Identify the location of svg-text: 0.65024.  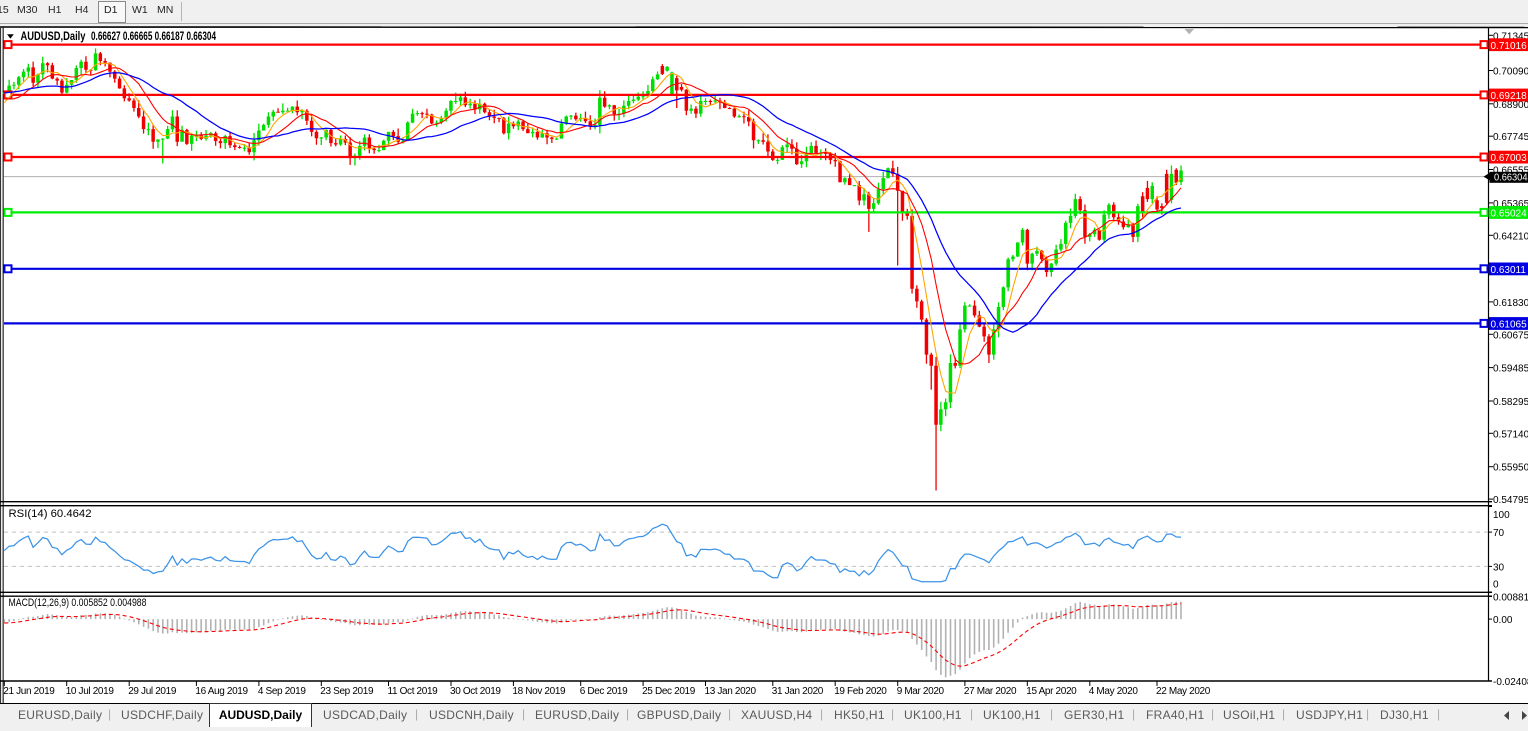
(1509, 214).